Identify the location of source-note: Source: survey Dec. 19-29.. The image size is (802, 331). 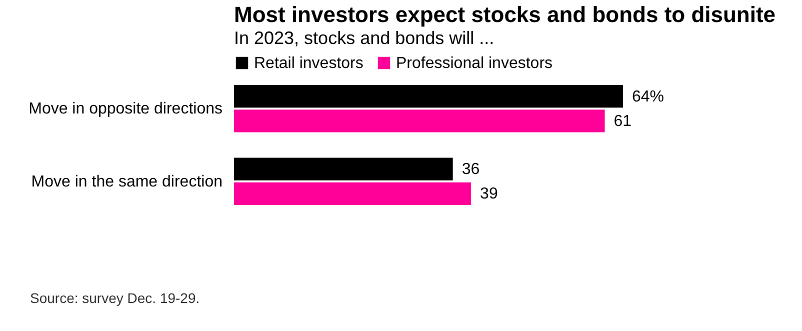
(115, 298).